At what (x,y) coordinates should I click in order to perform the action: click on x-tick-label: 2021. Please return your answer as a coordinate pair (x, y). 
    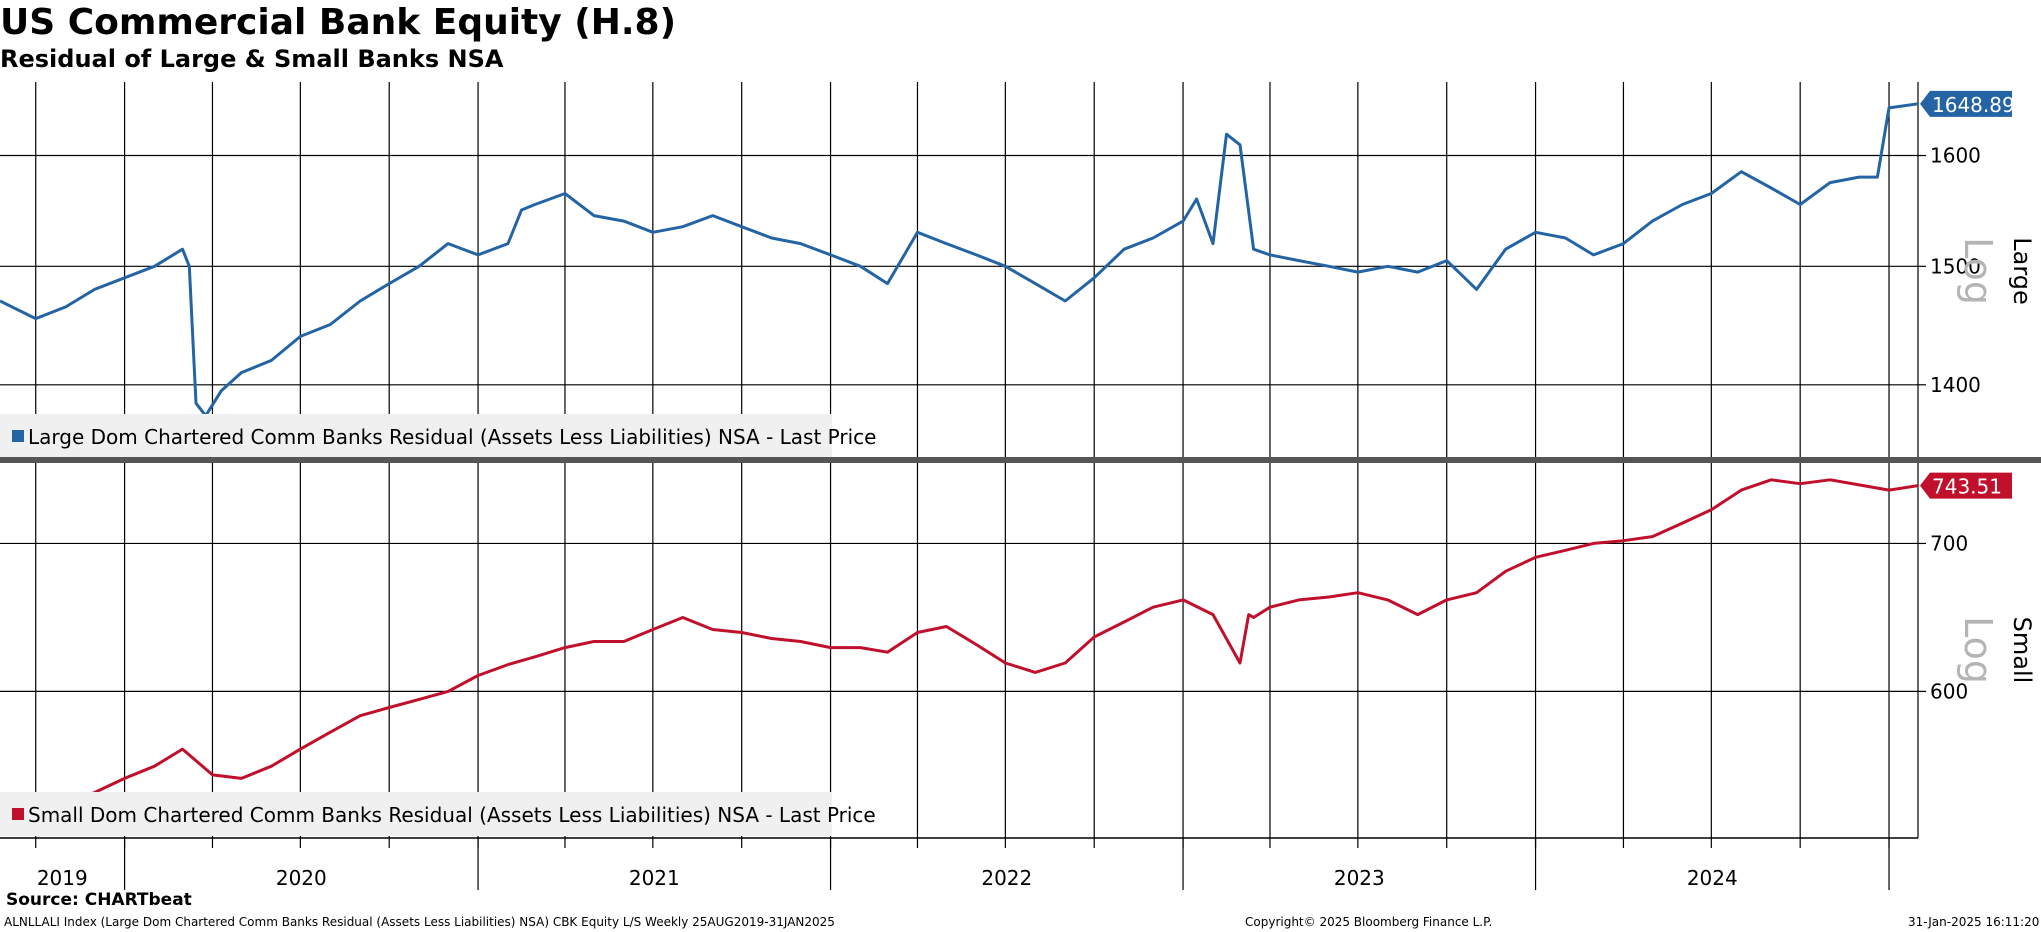
    Looking at the image, I should click on (654, 878).